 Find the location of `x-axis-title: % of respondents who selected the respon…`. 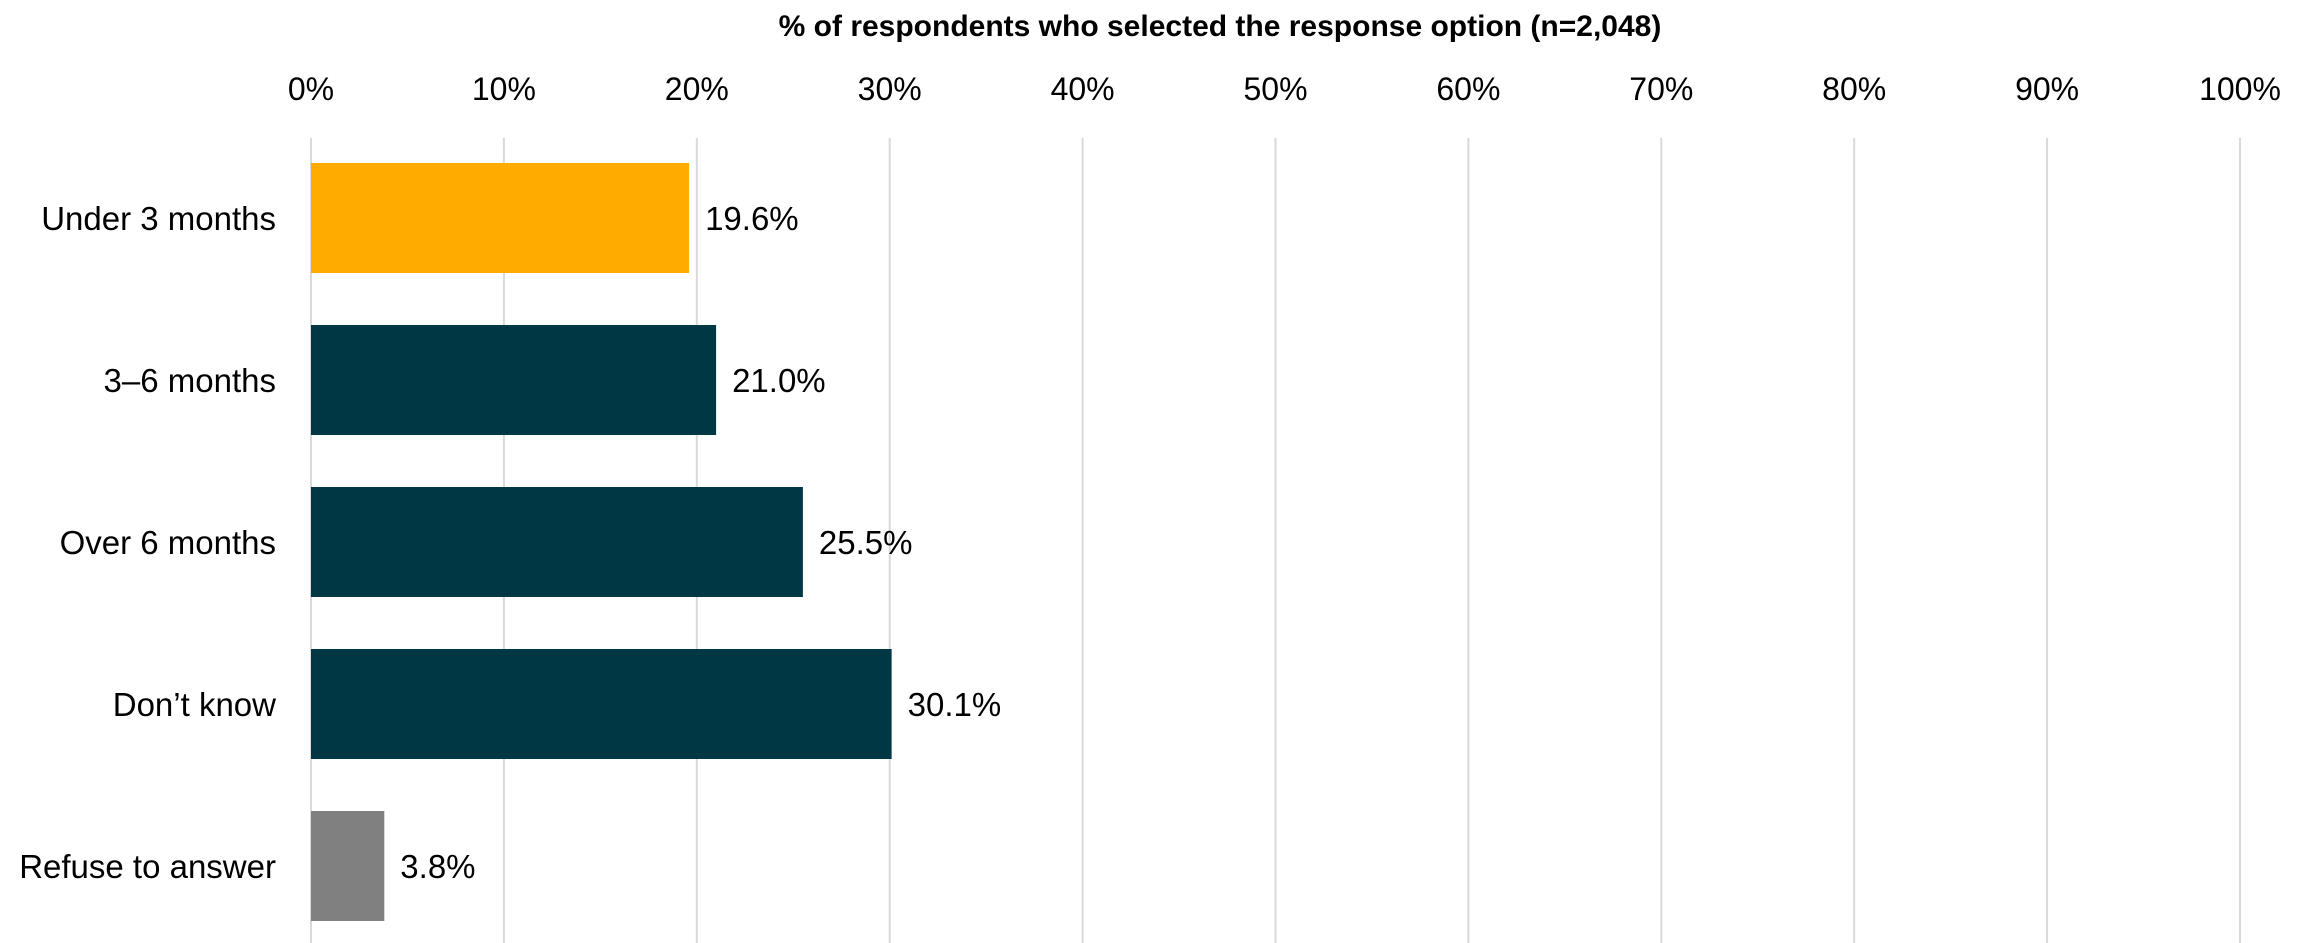

x-axis-title: % of respondents who selected the respon… is located at coordinates (1220, 26).